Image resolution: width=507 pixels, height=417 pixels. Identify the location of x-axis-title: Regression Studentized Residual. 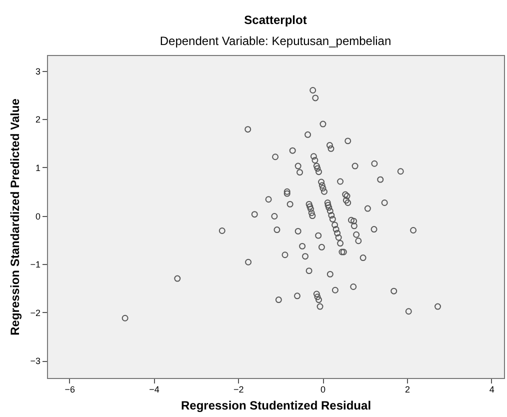
(276, 405).